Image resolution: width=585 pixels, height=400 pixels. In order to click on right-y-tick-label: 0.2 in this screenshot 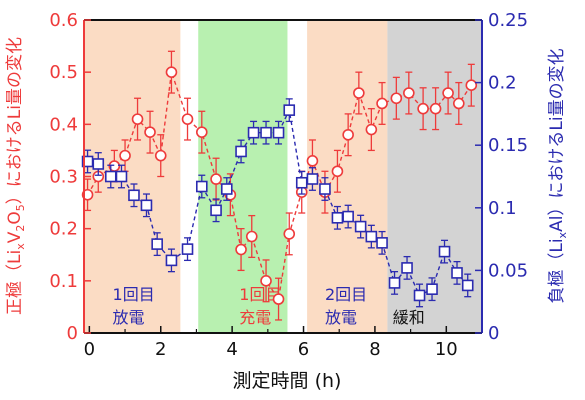, I will do `click(502, 83)`.